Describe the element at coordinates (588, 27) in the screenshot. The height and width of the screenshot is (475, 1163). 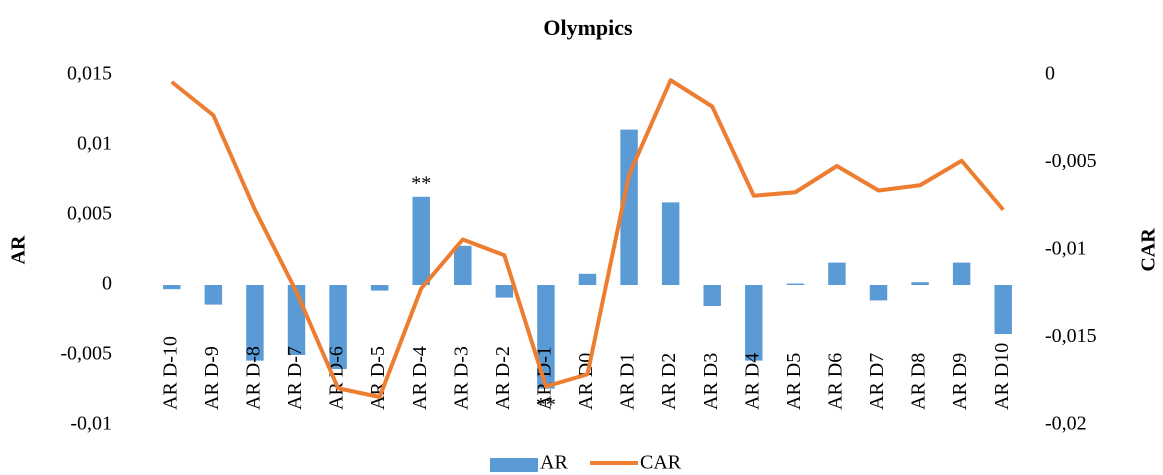
I see `chart-title: Olympics` at that location.